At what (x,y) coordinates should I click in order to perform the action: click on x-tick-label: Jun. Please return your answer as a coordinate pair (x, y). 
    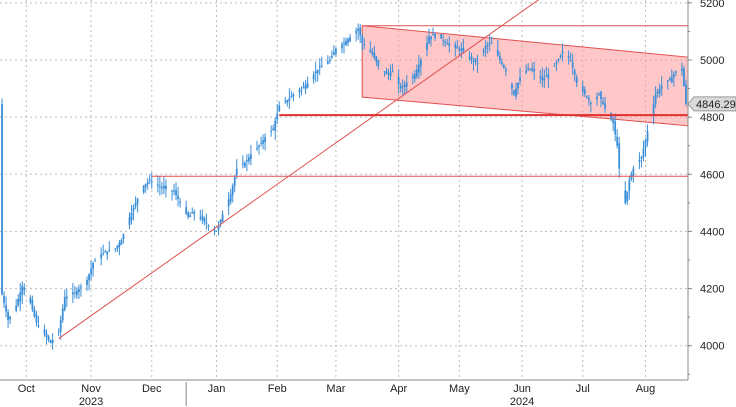
    Looking at the image, I should click on (522, 389).